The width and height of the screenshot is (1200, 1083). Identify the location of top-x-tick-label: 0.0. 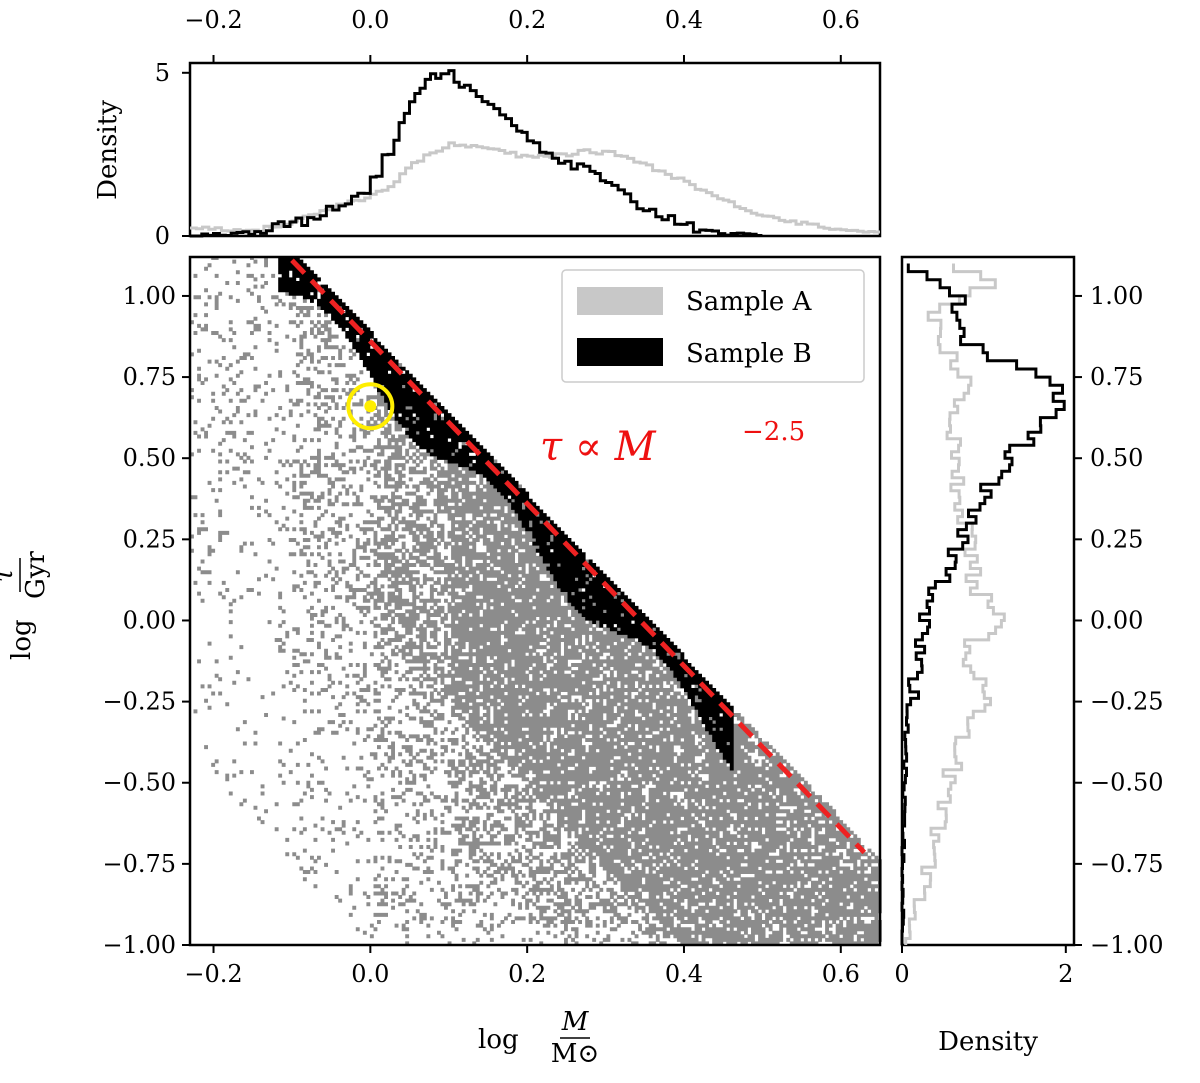
(370, 20).